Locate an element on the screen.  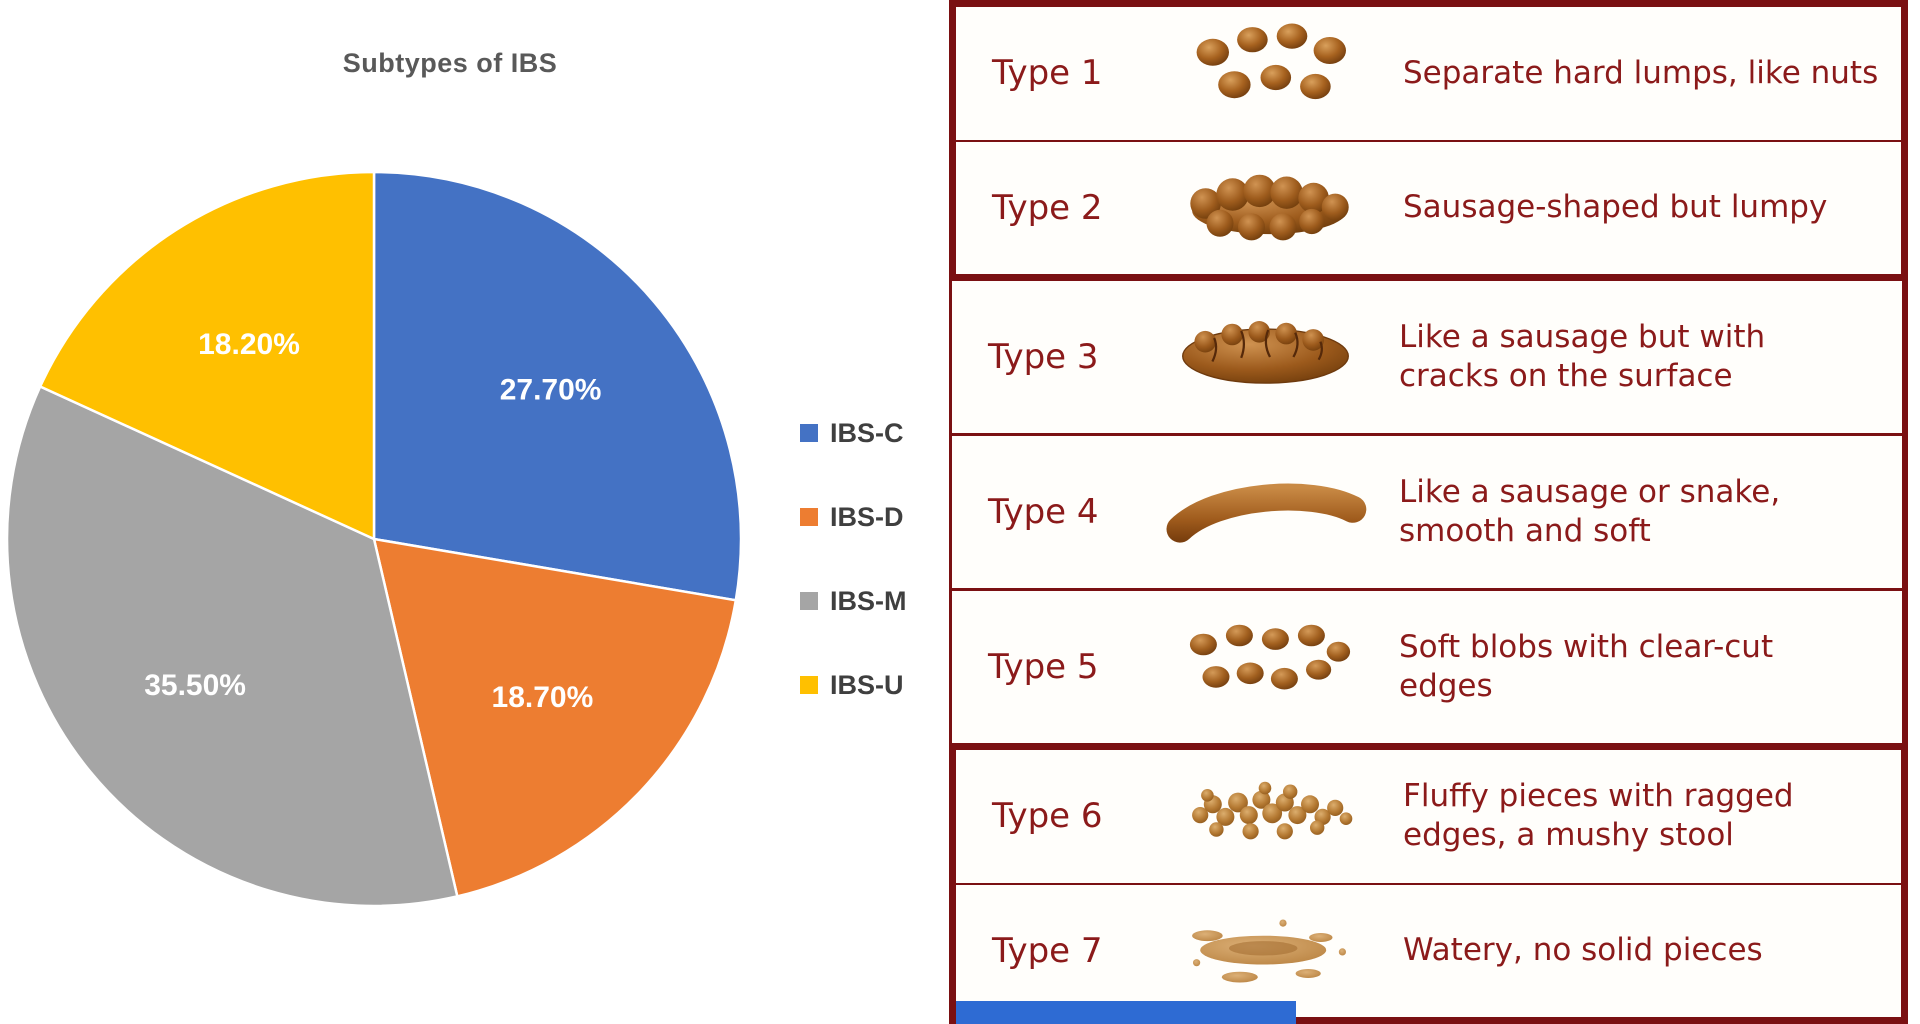
stool-description: Sausage-shaped but lumpy is located at coordinates (1615, 207).